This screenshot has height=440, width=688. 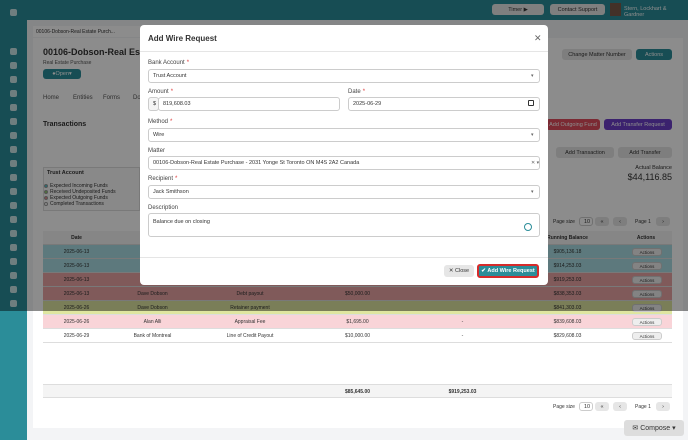 I want to click on legend-label: Expected Outgoing Funds, so click(x=79, y=198).